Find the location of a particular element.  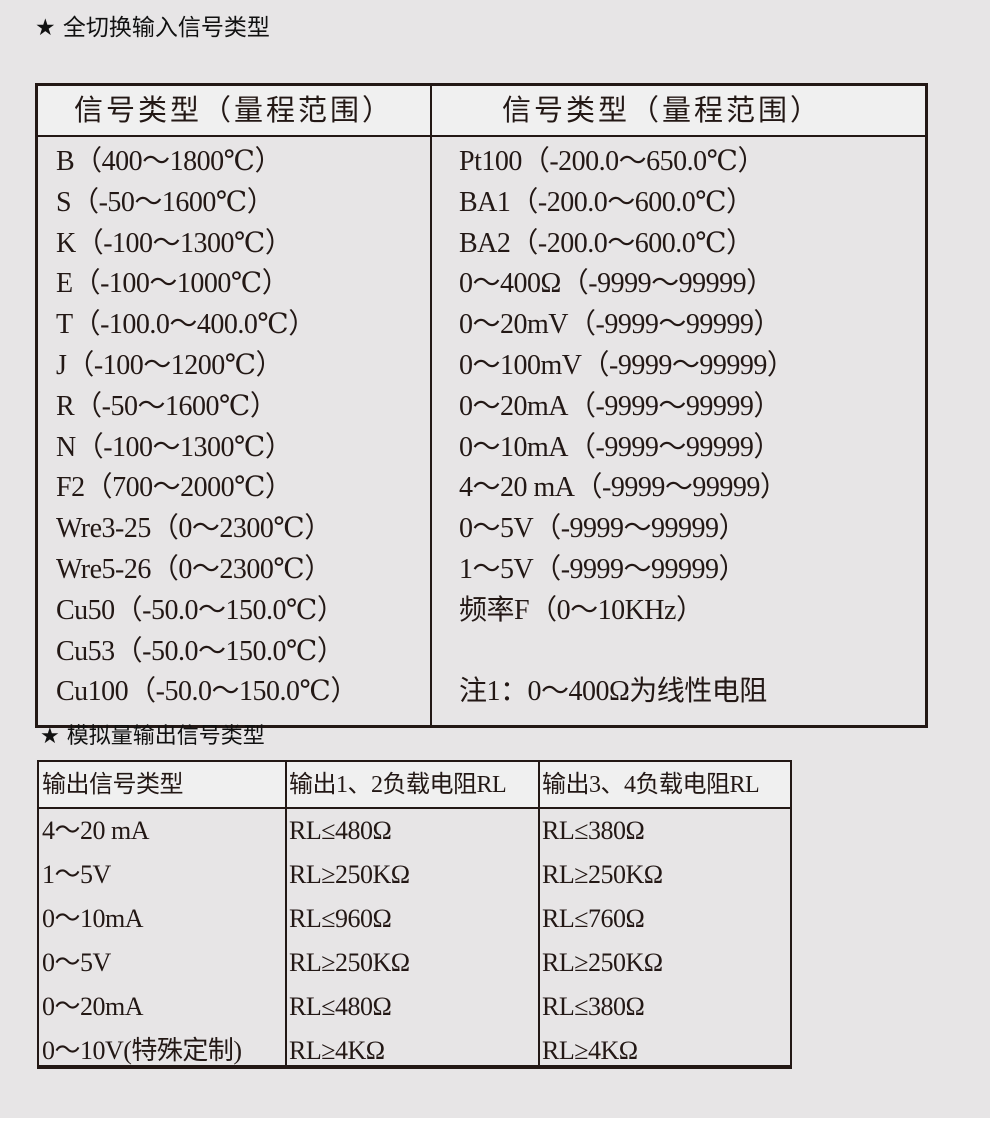

table-cell: 0～5V is located at coordinates (76, 962).